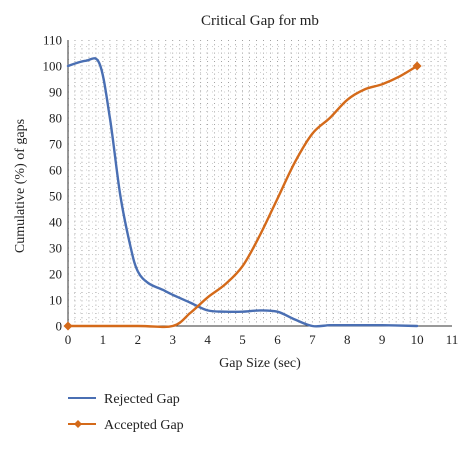 The height and width of the screenshot is (449, 474). What do you see at coordinates (55, 274) in the screenshot?
I see `y-tick-label: 20` at bounding box center [55, 274].